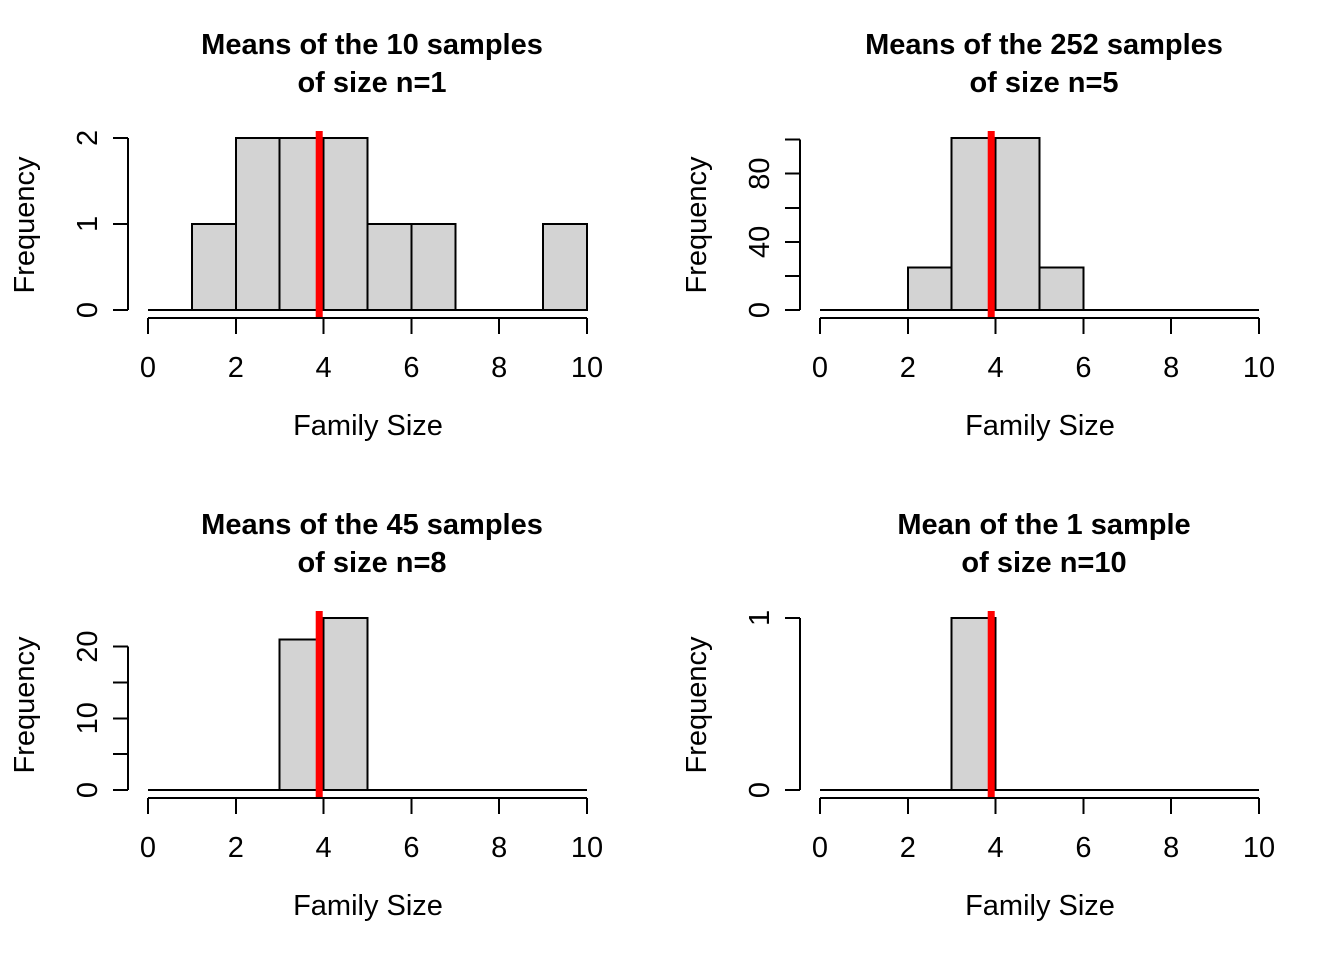  Describe the element at coordinates (337, 737) in the screenshot. I see `histogram-plot-n8: 0 10 20 0 2 4 6 8 10` at that location.